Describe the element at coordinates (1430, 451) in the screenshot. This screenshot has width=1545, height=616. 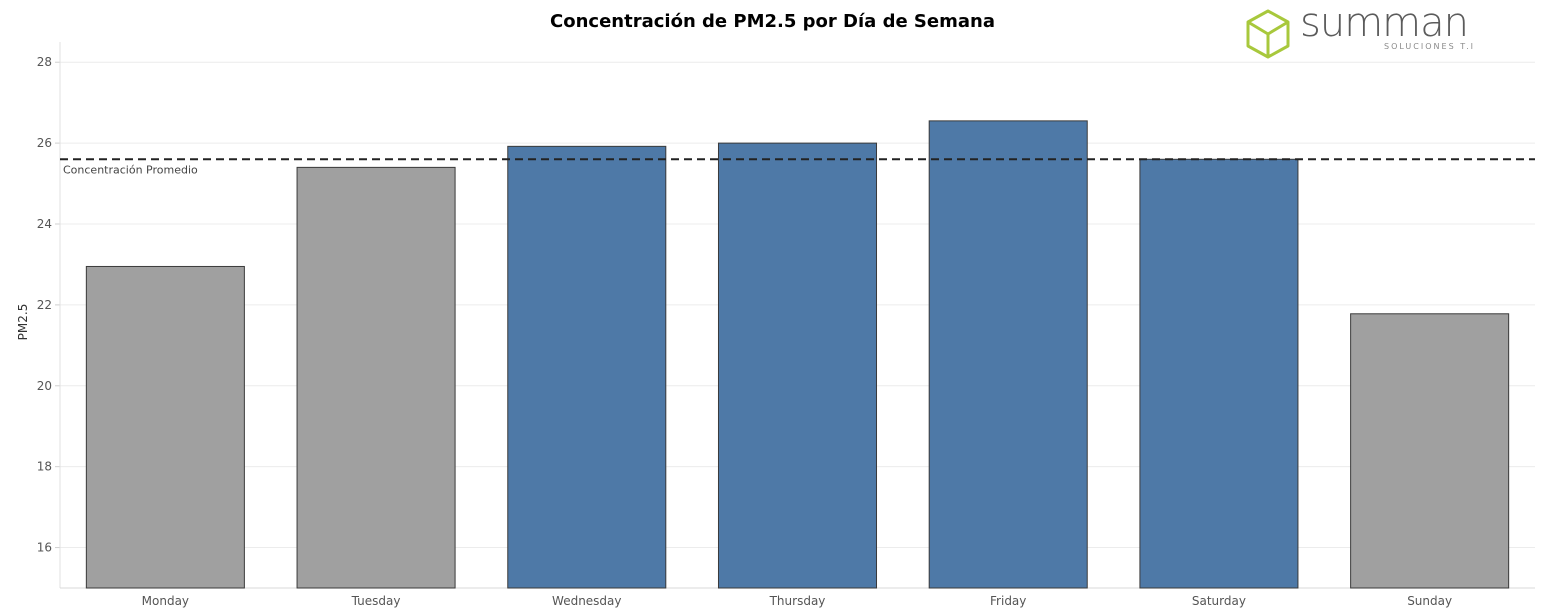
I see `bar-sunday` at that location.